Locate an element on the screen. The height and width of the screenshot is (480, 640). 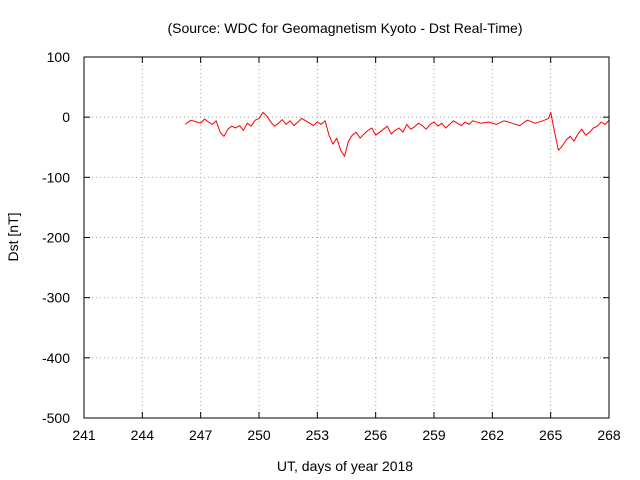
series-layer is located at coordinates (397, 134).